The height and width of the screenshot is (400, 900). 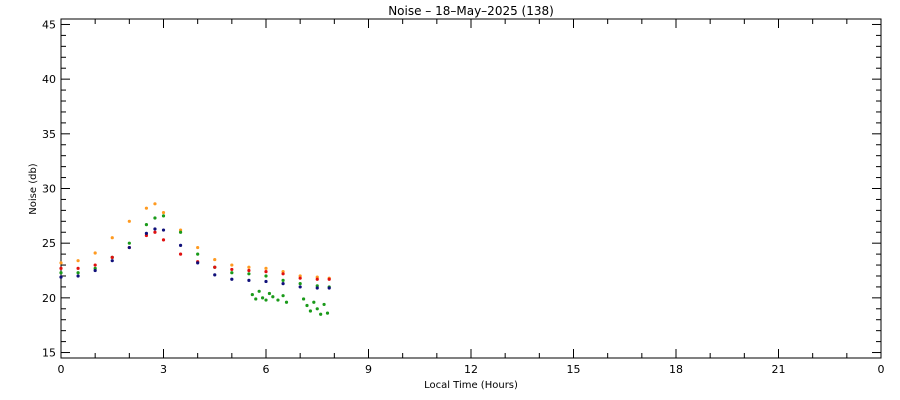 What do you see at coordinates (676, 369) in the screenshot?
I see `x-tick-label: 18` at bounding box center [676, 369].